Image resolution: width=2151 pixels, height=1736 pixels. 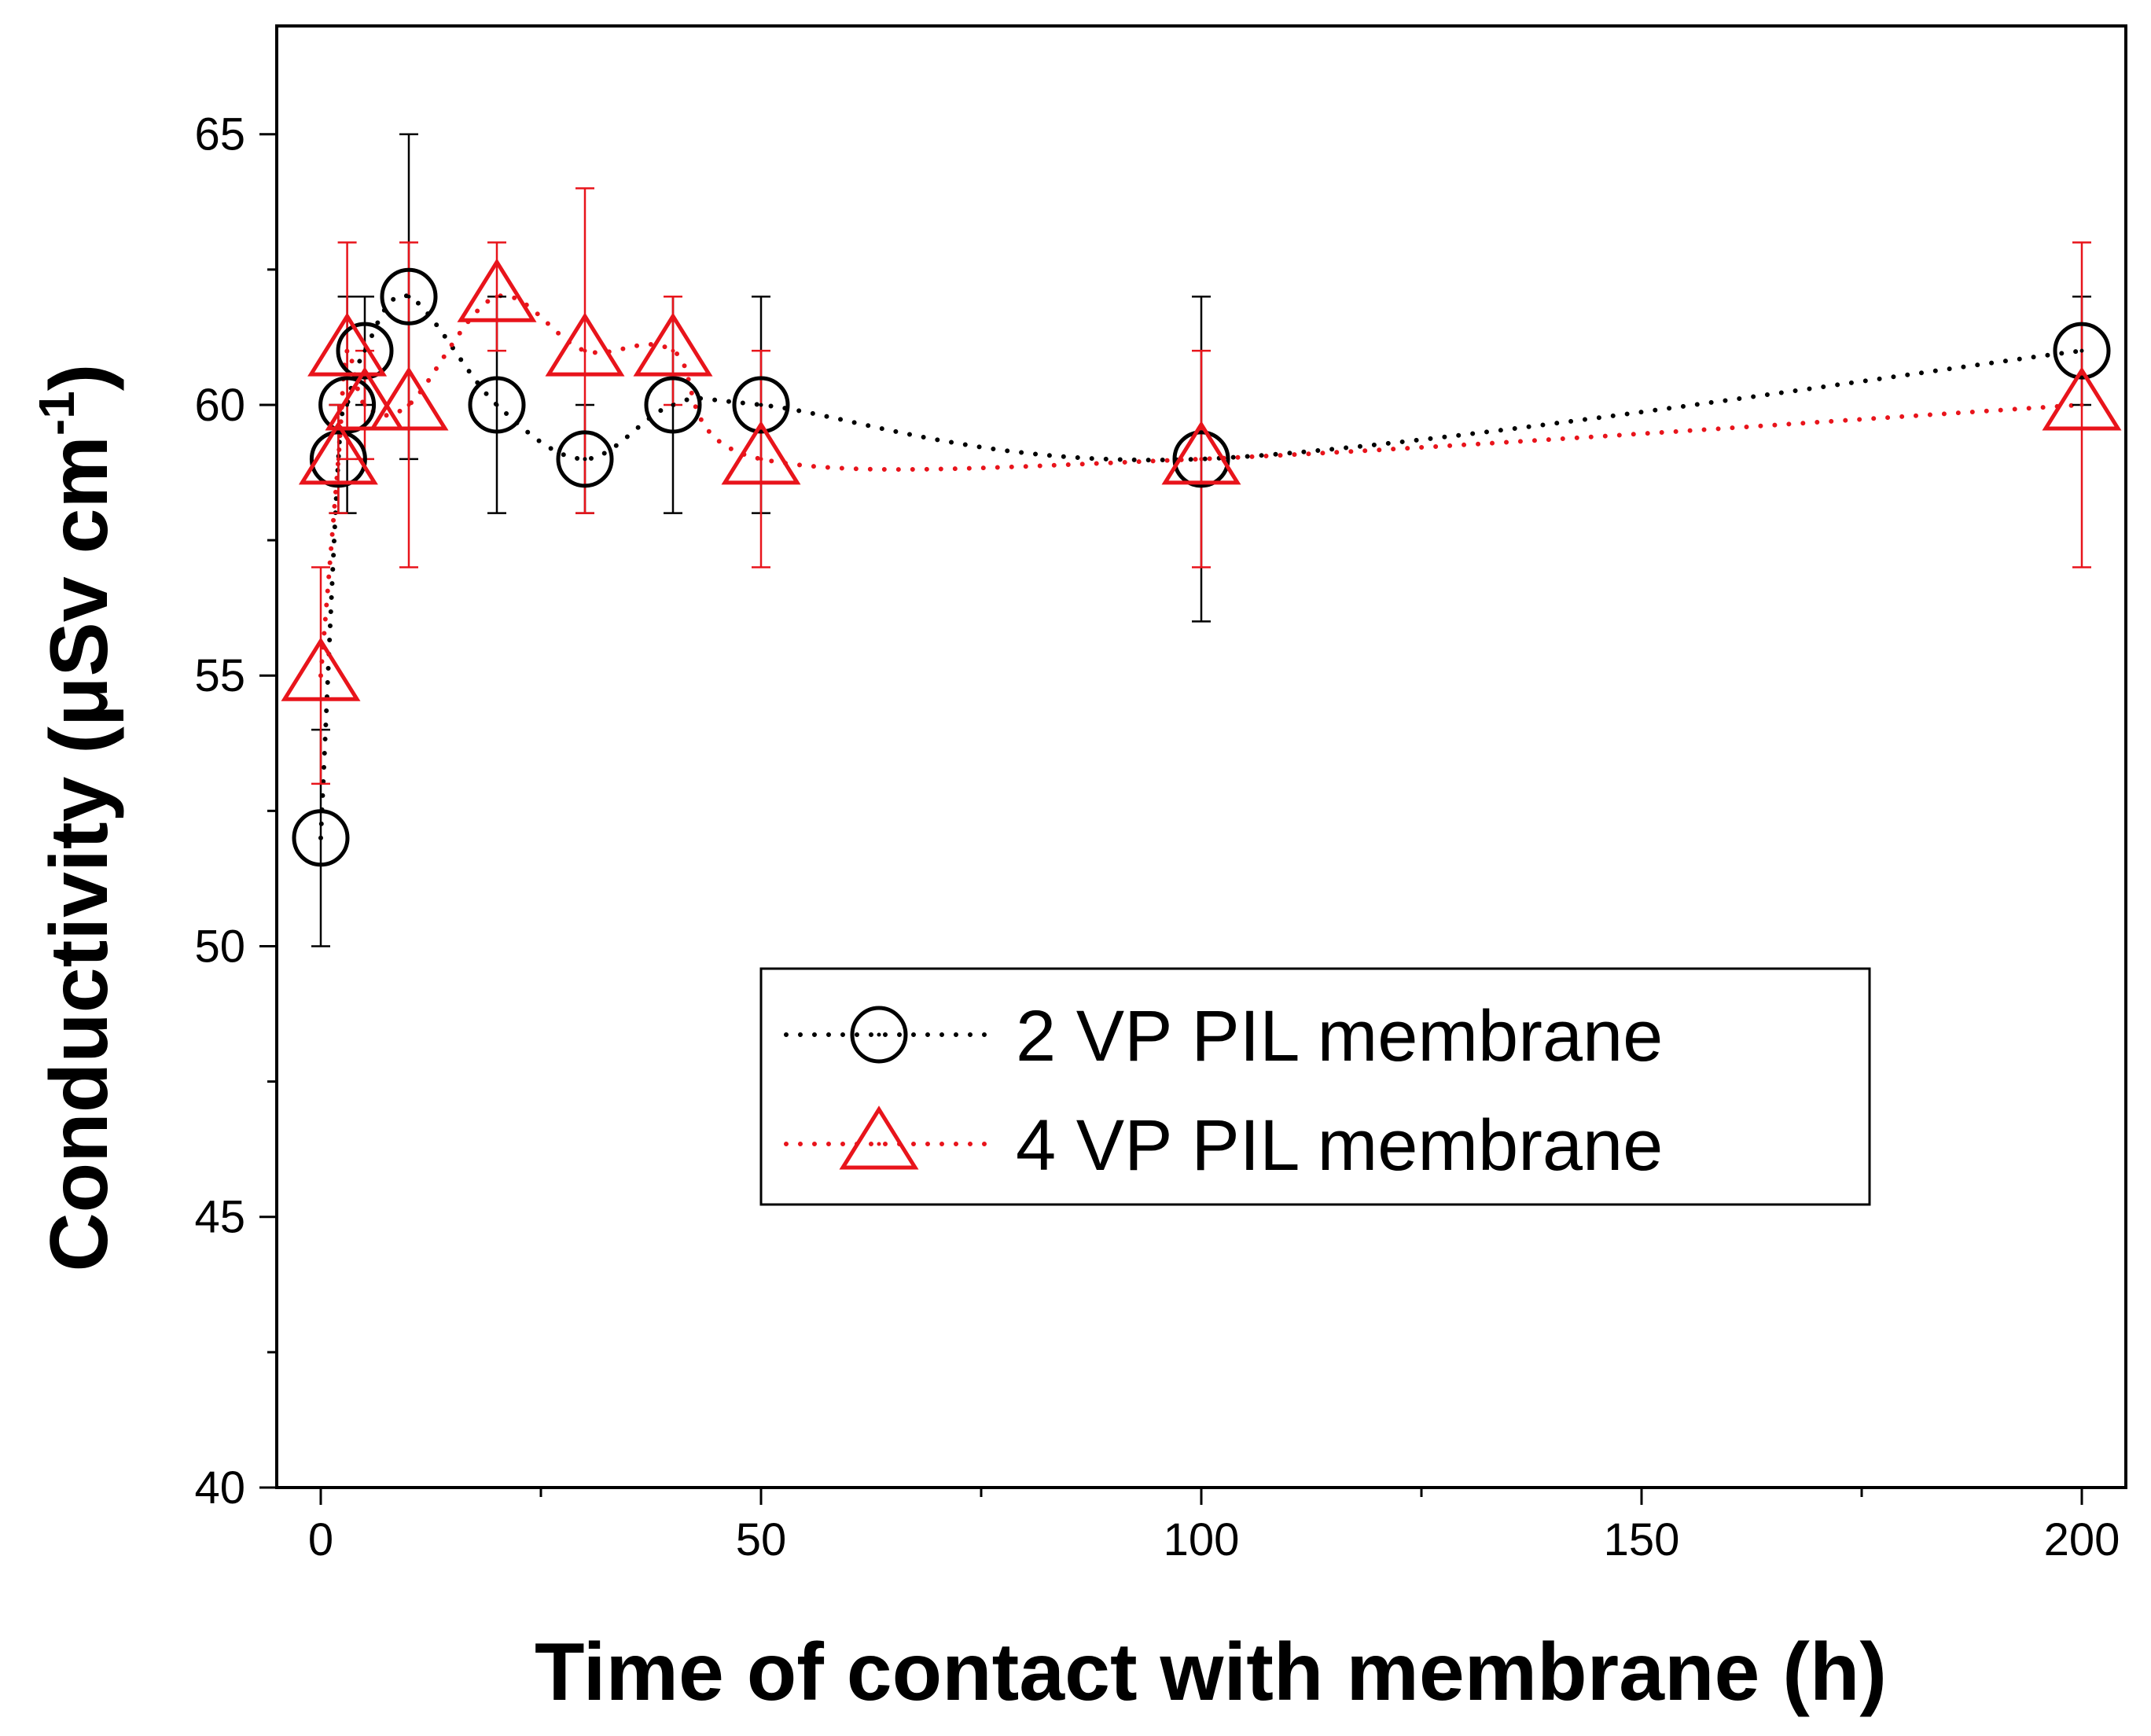 I want to click on legend-label-1: 2 VP PIL membrane, so click(x=1339, y=1036).